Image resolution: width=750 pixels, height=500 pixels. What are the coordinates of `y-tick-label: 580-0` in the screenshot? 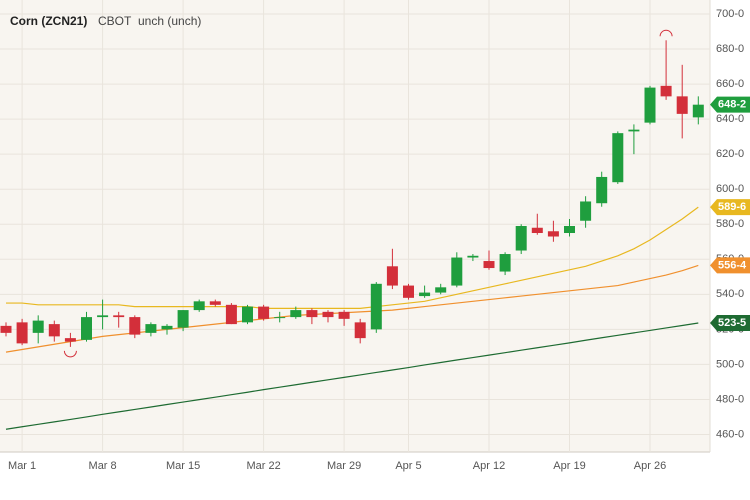 It's located at (730, 224).